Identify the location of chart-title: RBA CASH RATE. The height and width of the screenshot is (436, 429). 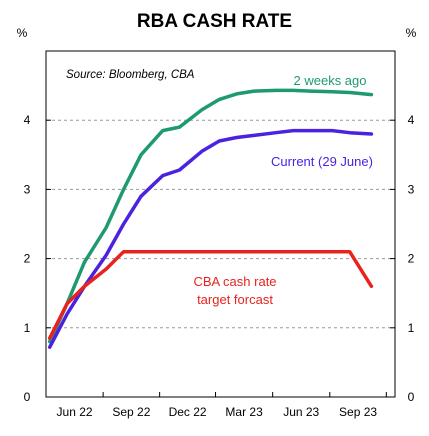
(214, 21).